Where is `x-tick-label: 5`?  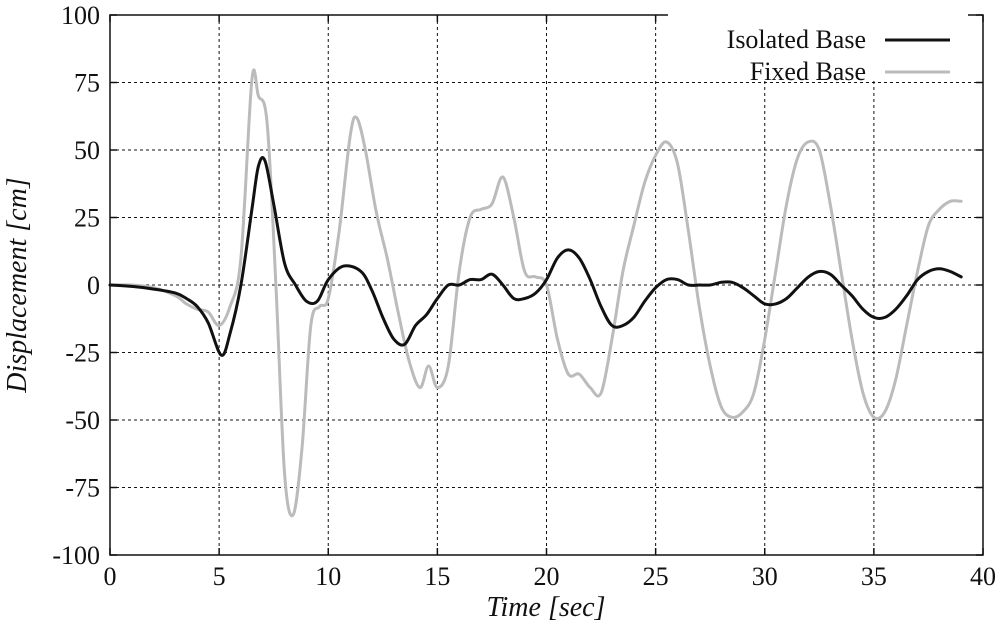 x-tick-label: 5 is located at coordinates (219, 576).